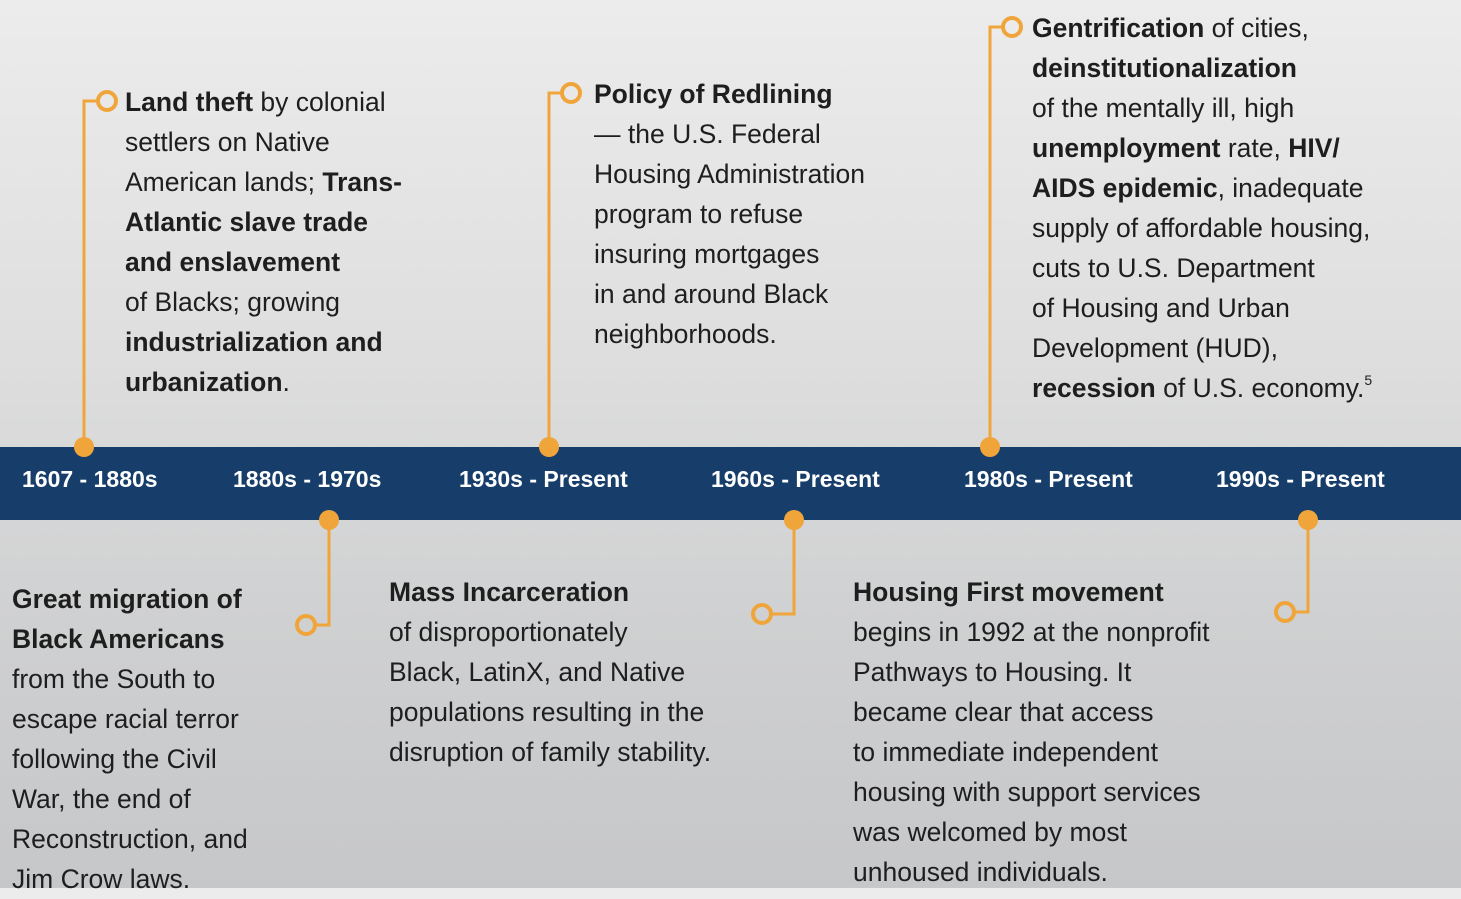 Image resolution: width=1461 pixels, height=899 pixels. I want to click on text-line: program to refuse, so click(729, 214).